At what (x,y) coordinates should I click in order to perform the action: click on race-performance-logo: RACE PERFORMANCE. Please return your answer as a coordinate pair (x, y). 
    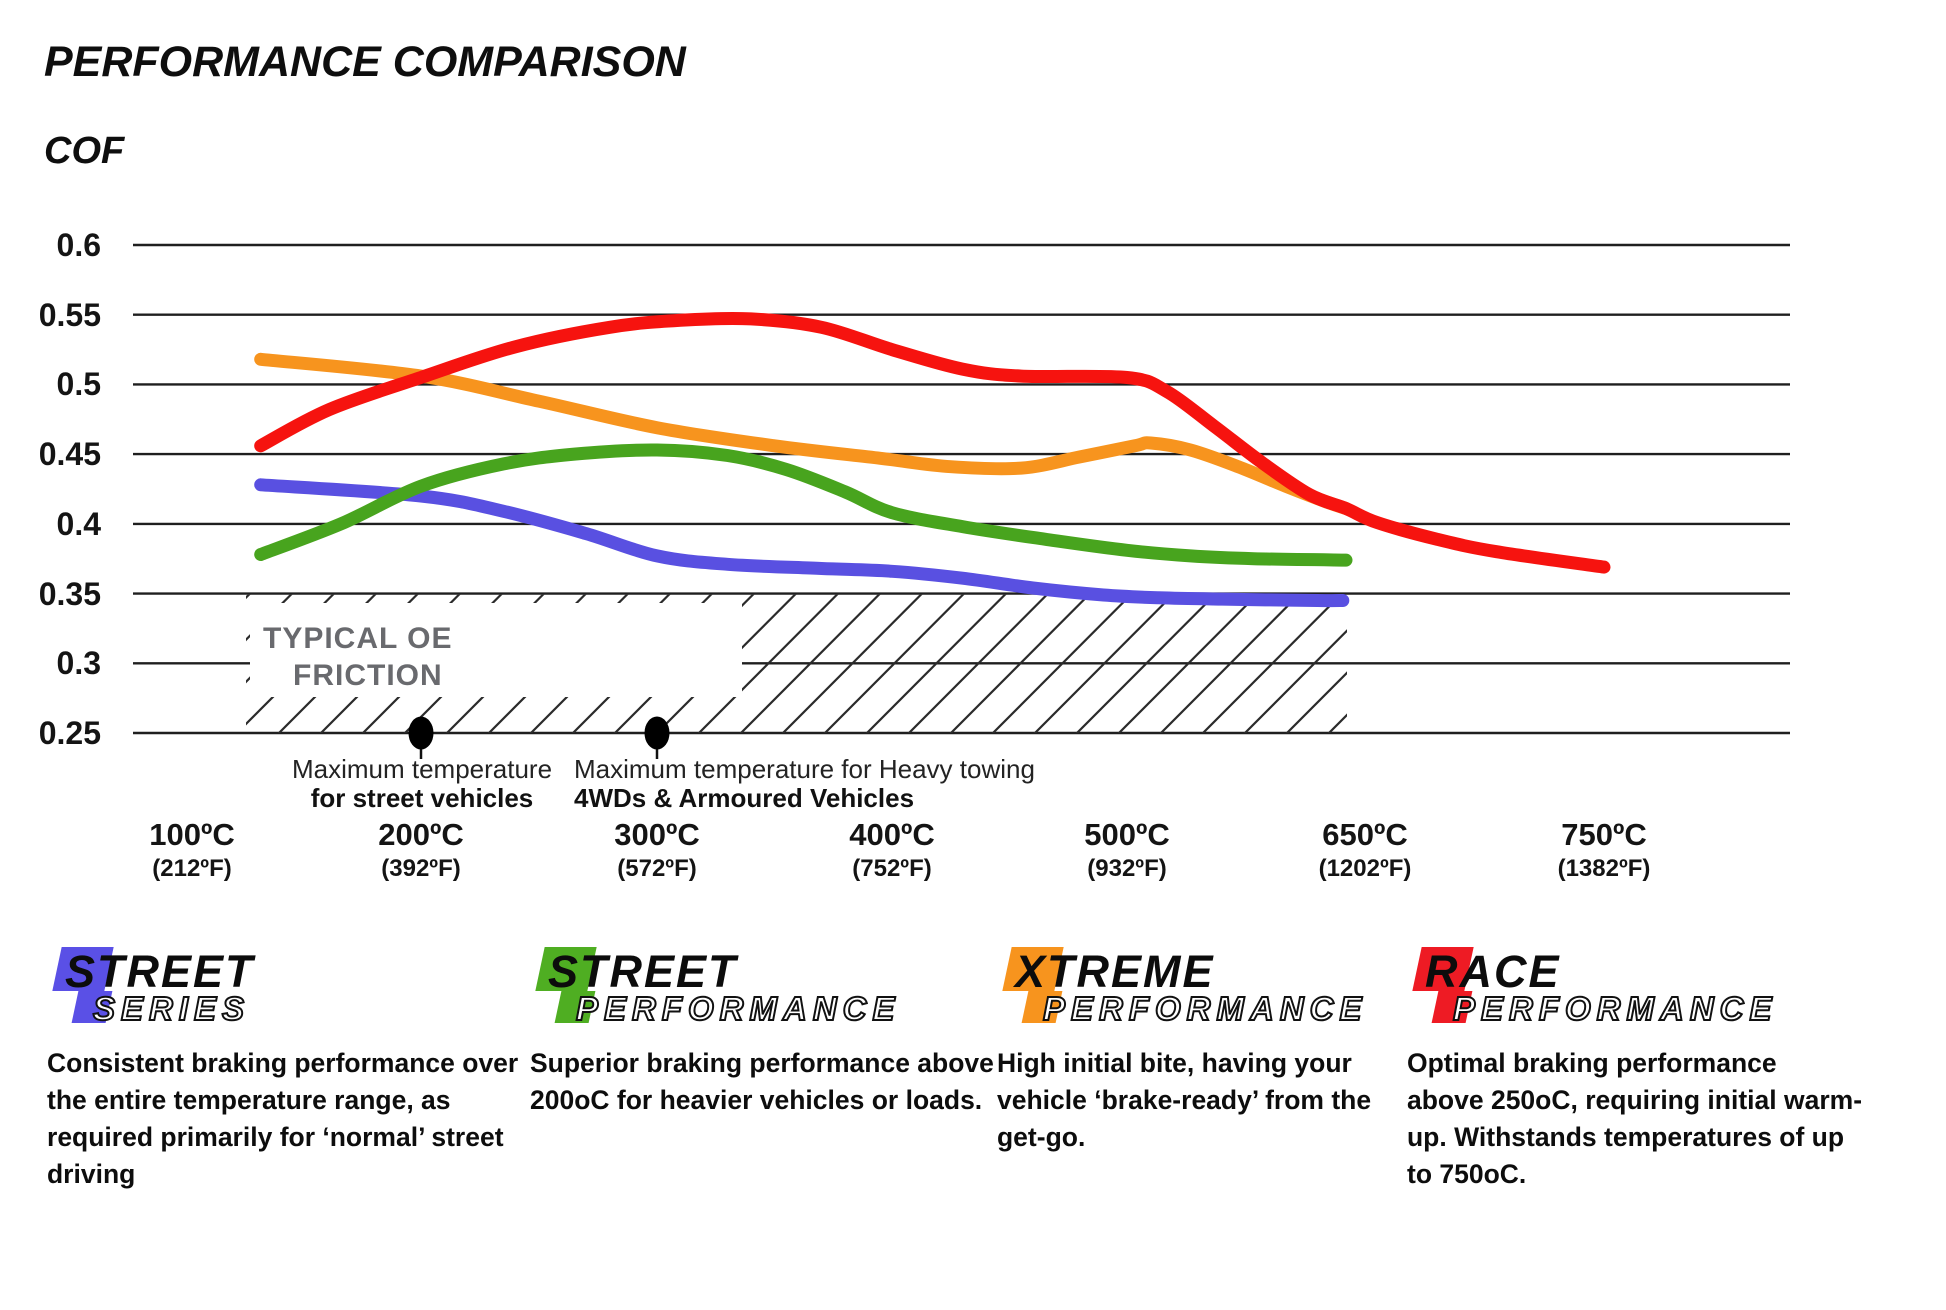
    Looking at the image, I should click on (1645, 995).